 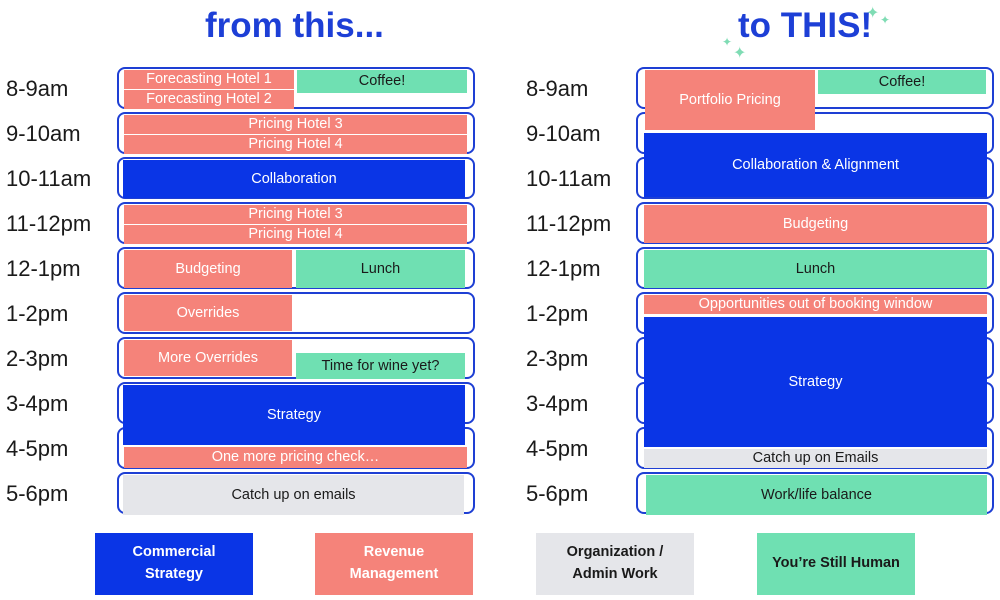 I want to click on legend-item-revenue: Revenue Management, so click(x=394, y=564).